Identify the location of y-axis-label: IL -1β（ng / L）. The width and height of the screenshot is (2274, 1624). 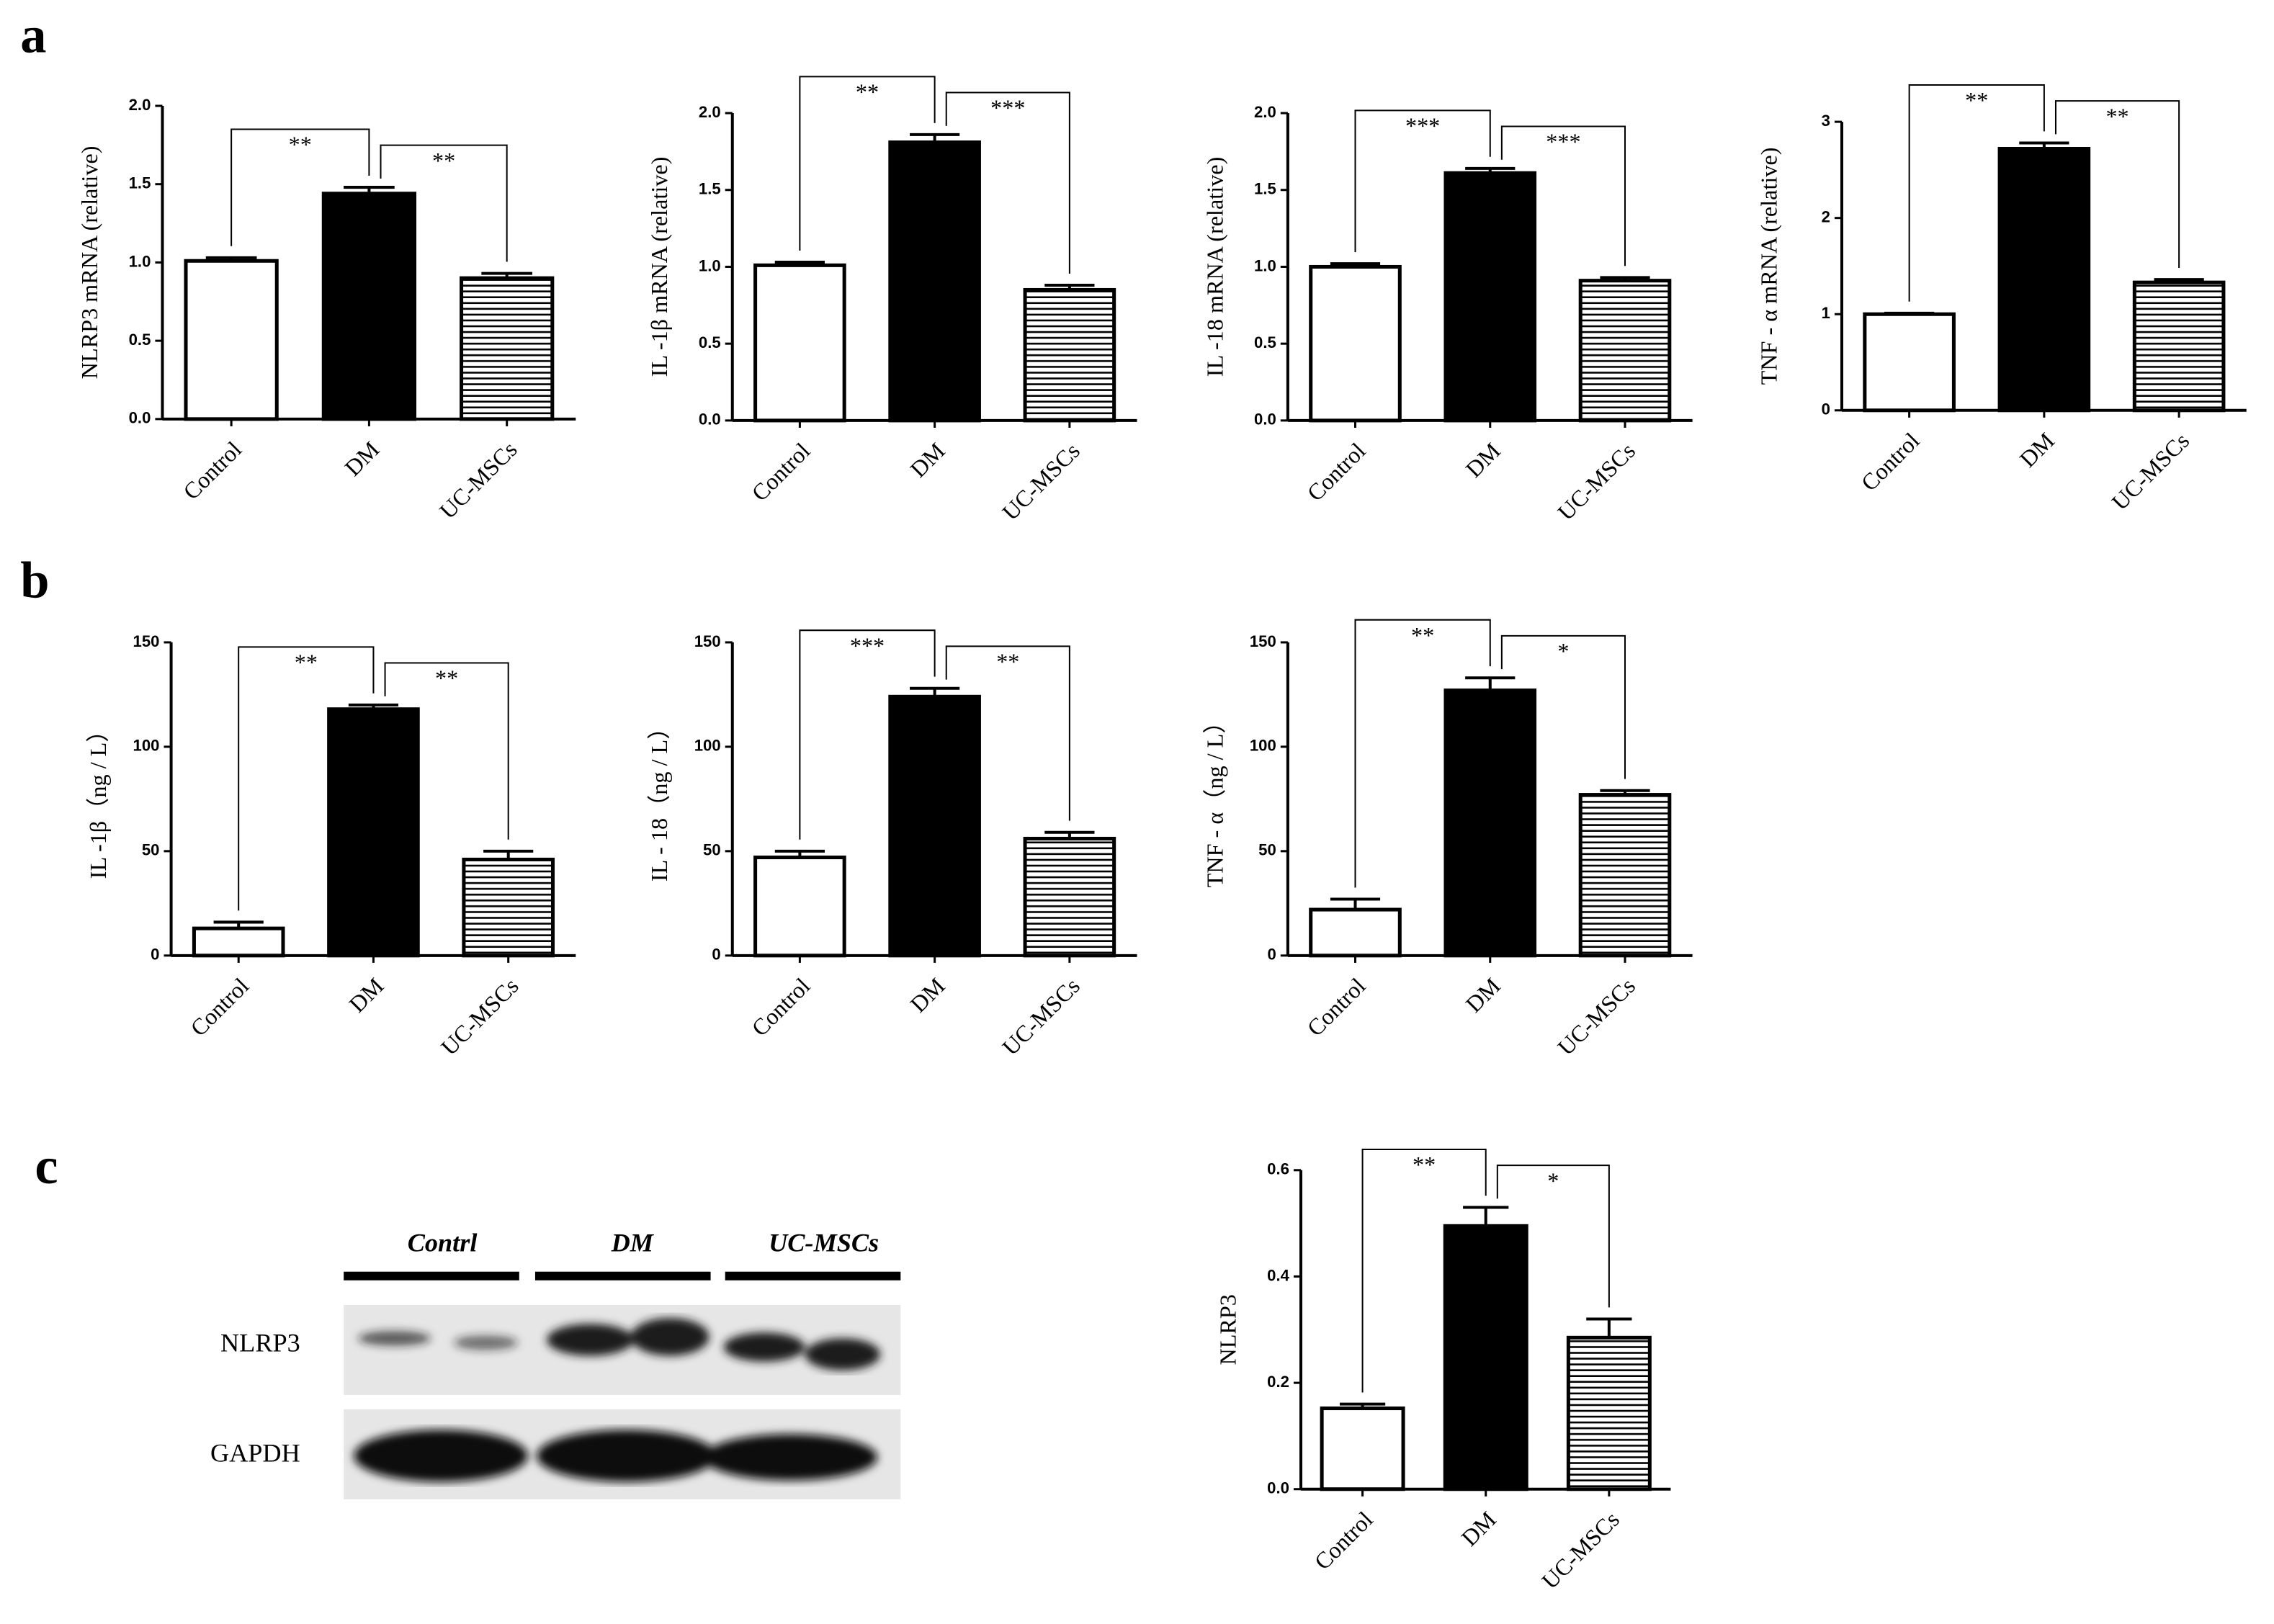
(98, 799).